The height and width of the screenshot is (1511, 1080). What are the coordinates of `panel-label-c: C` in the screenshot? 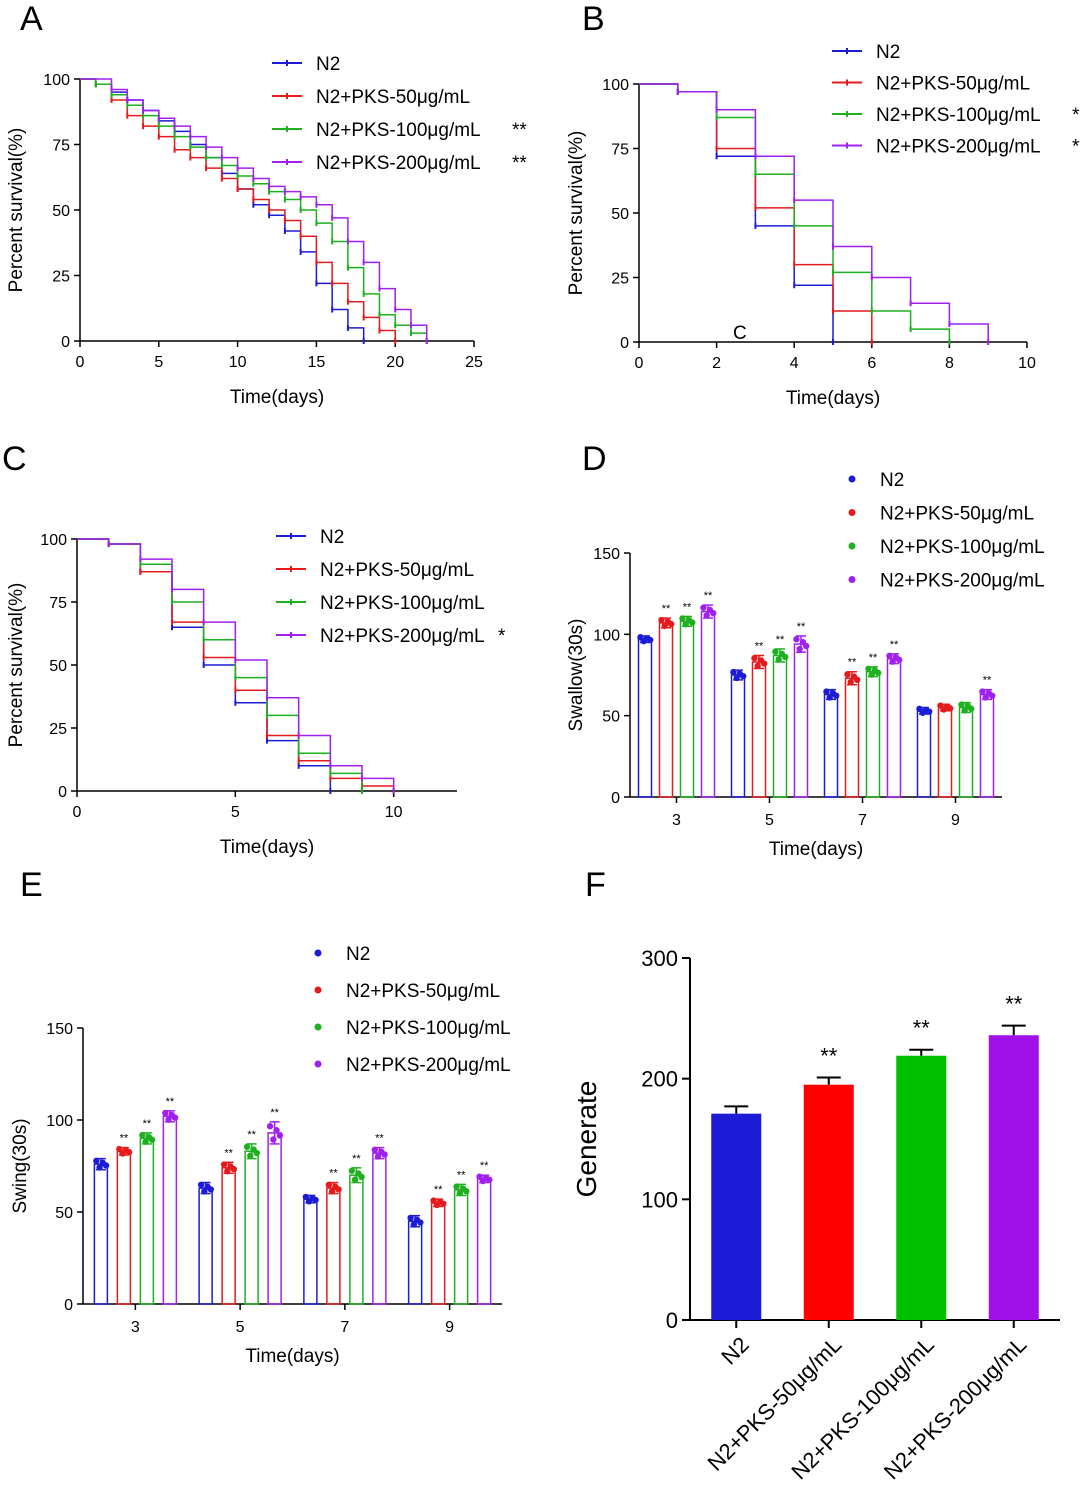 It's located at (14, 459).